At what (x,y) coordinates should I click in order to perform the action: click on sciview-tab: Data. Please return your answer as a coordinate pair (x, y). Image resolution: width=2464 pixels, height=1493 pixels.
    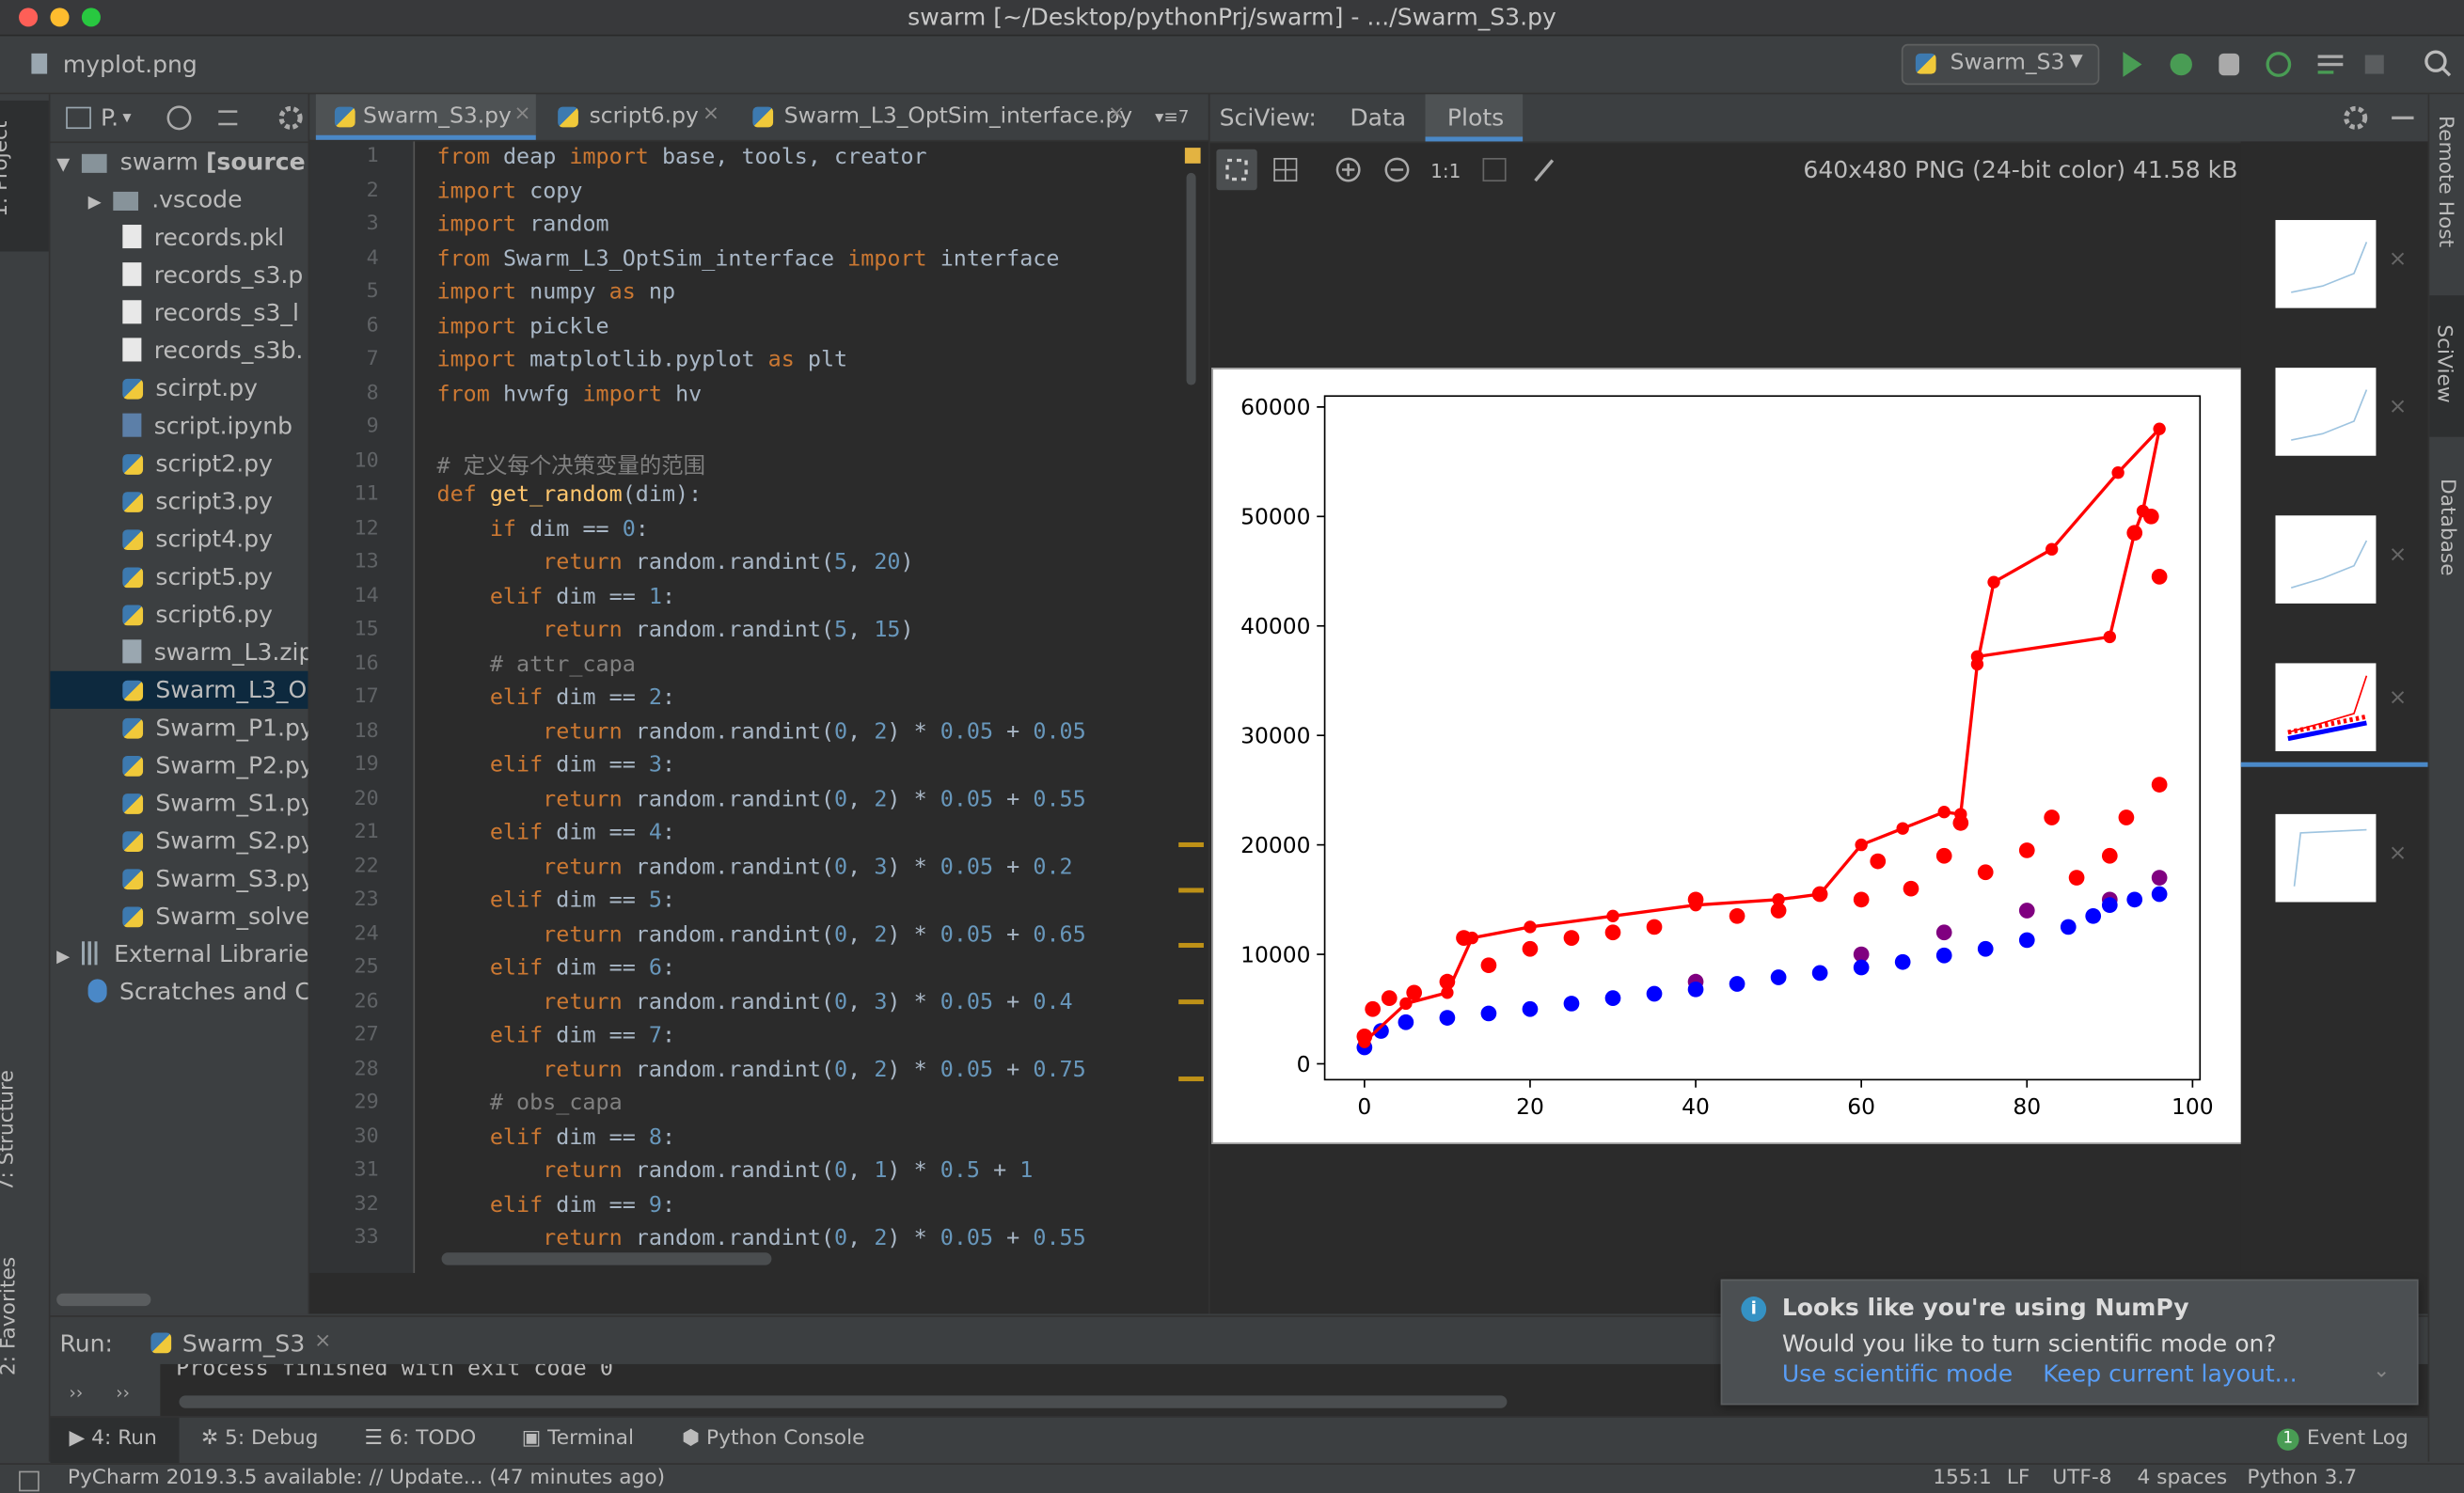
    Looking at the image, I should click on (1378, 118).